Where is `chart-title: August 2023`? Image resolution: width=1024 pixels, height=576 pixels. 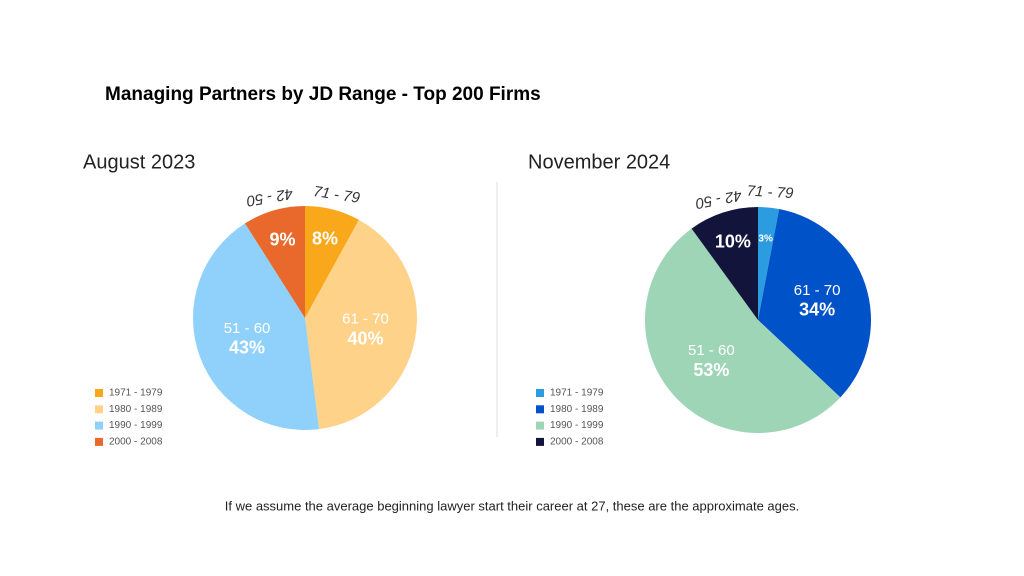 chart-title: August 2023 is located at coordinates (139, 162).